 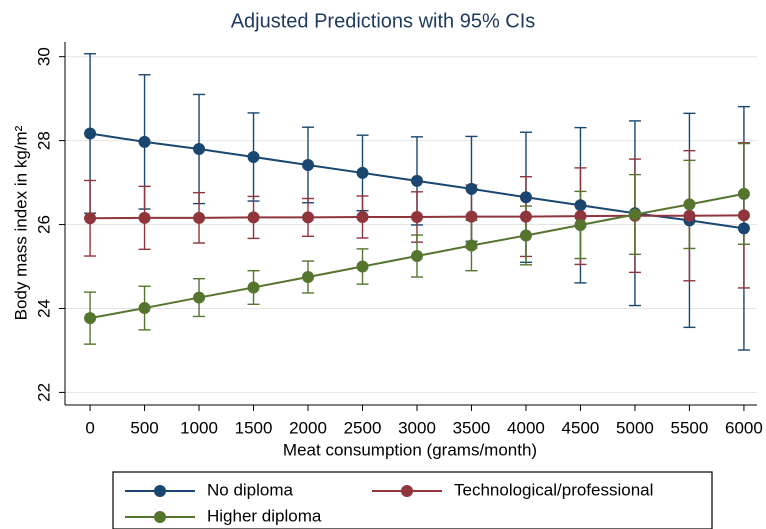 I want to click on x-tick-label: 5500, so click(x=690, y=427).